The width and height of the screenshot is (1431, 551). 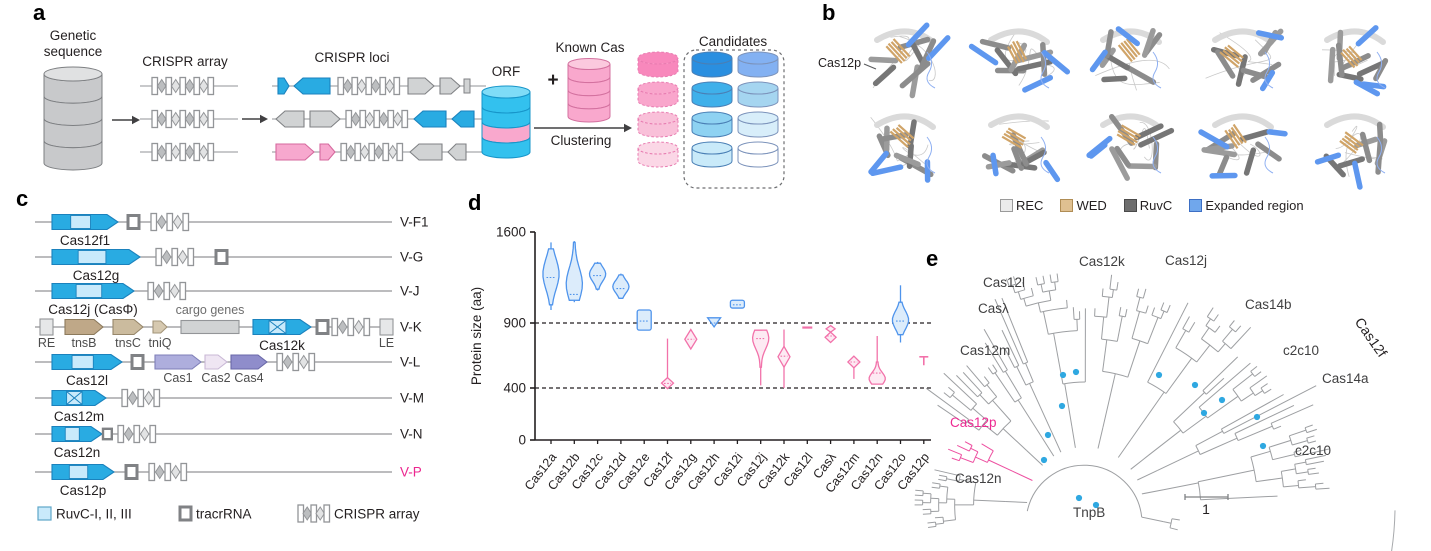 What do you see at coordinates (522, 440) in the screenshot?
I see `y-tick-label-0: 0` at bounding box center [522, 440].